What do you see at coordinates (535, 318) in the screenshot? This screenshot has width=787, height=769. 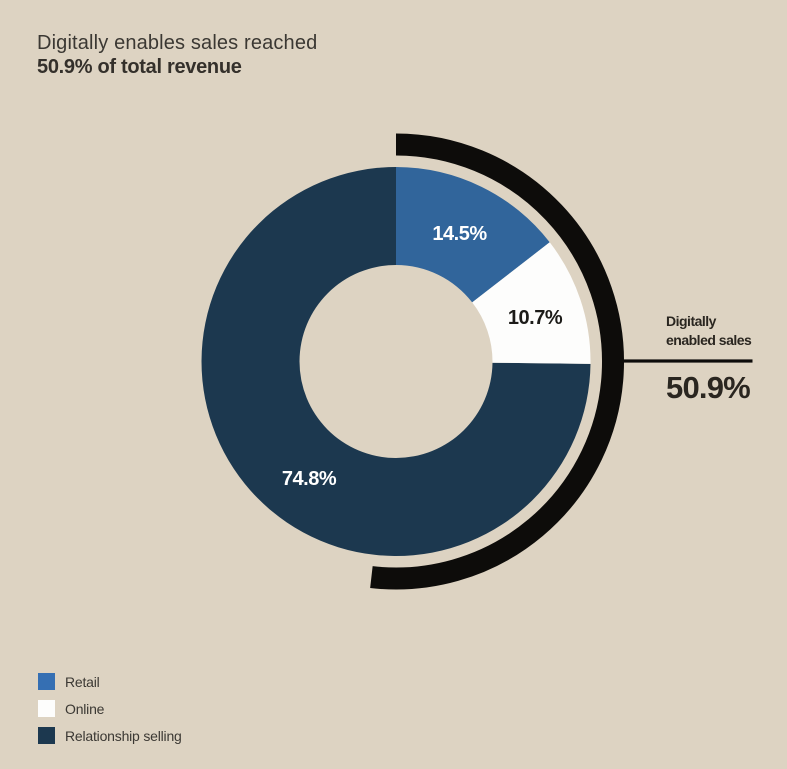 I see `svg-text: 10.7%` at bounding box center [535, 318].